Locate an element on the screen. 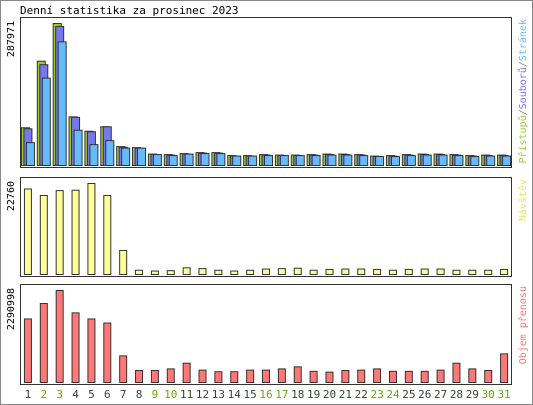 Image resolution: width=533 pixels, height=405 pixels. bar-stránek-day-17 is located at coordinates (284, 160).